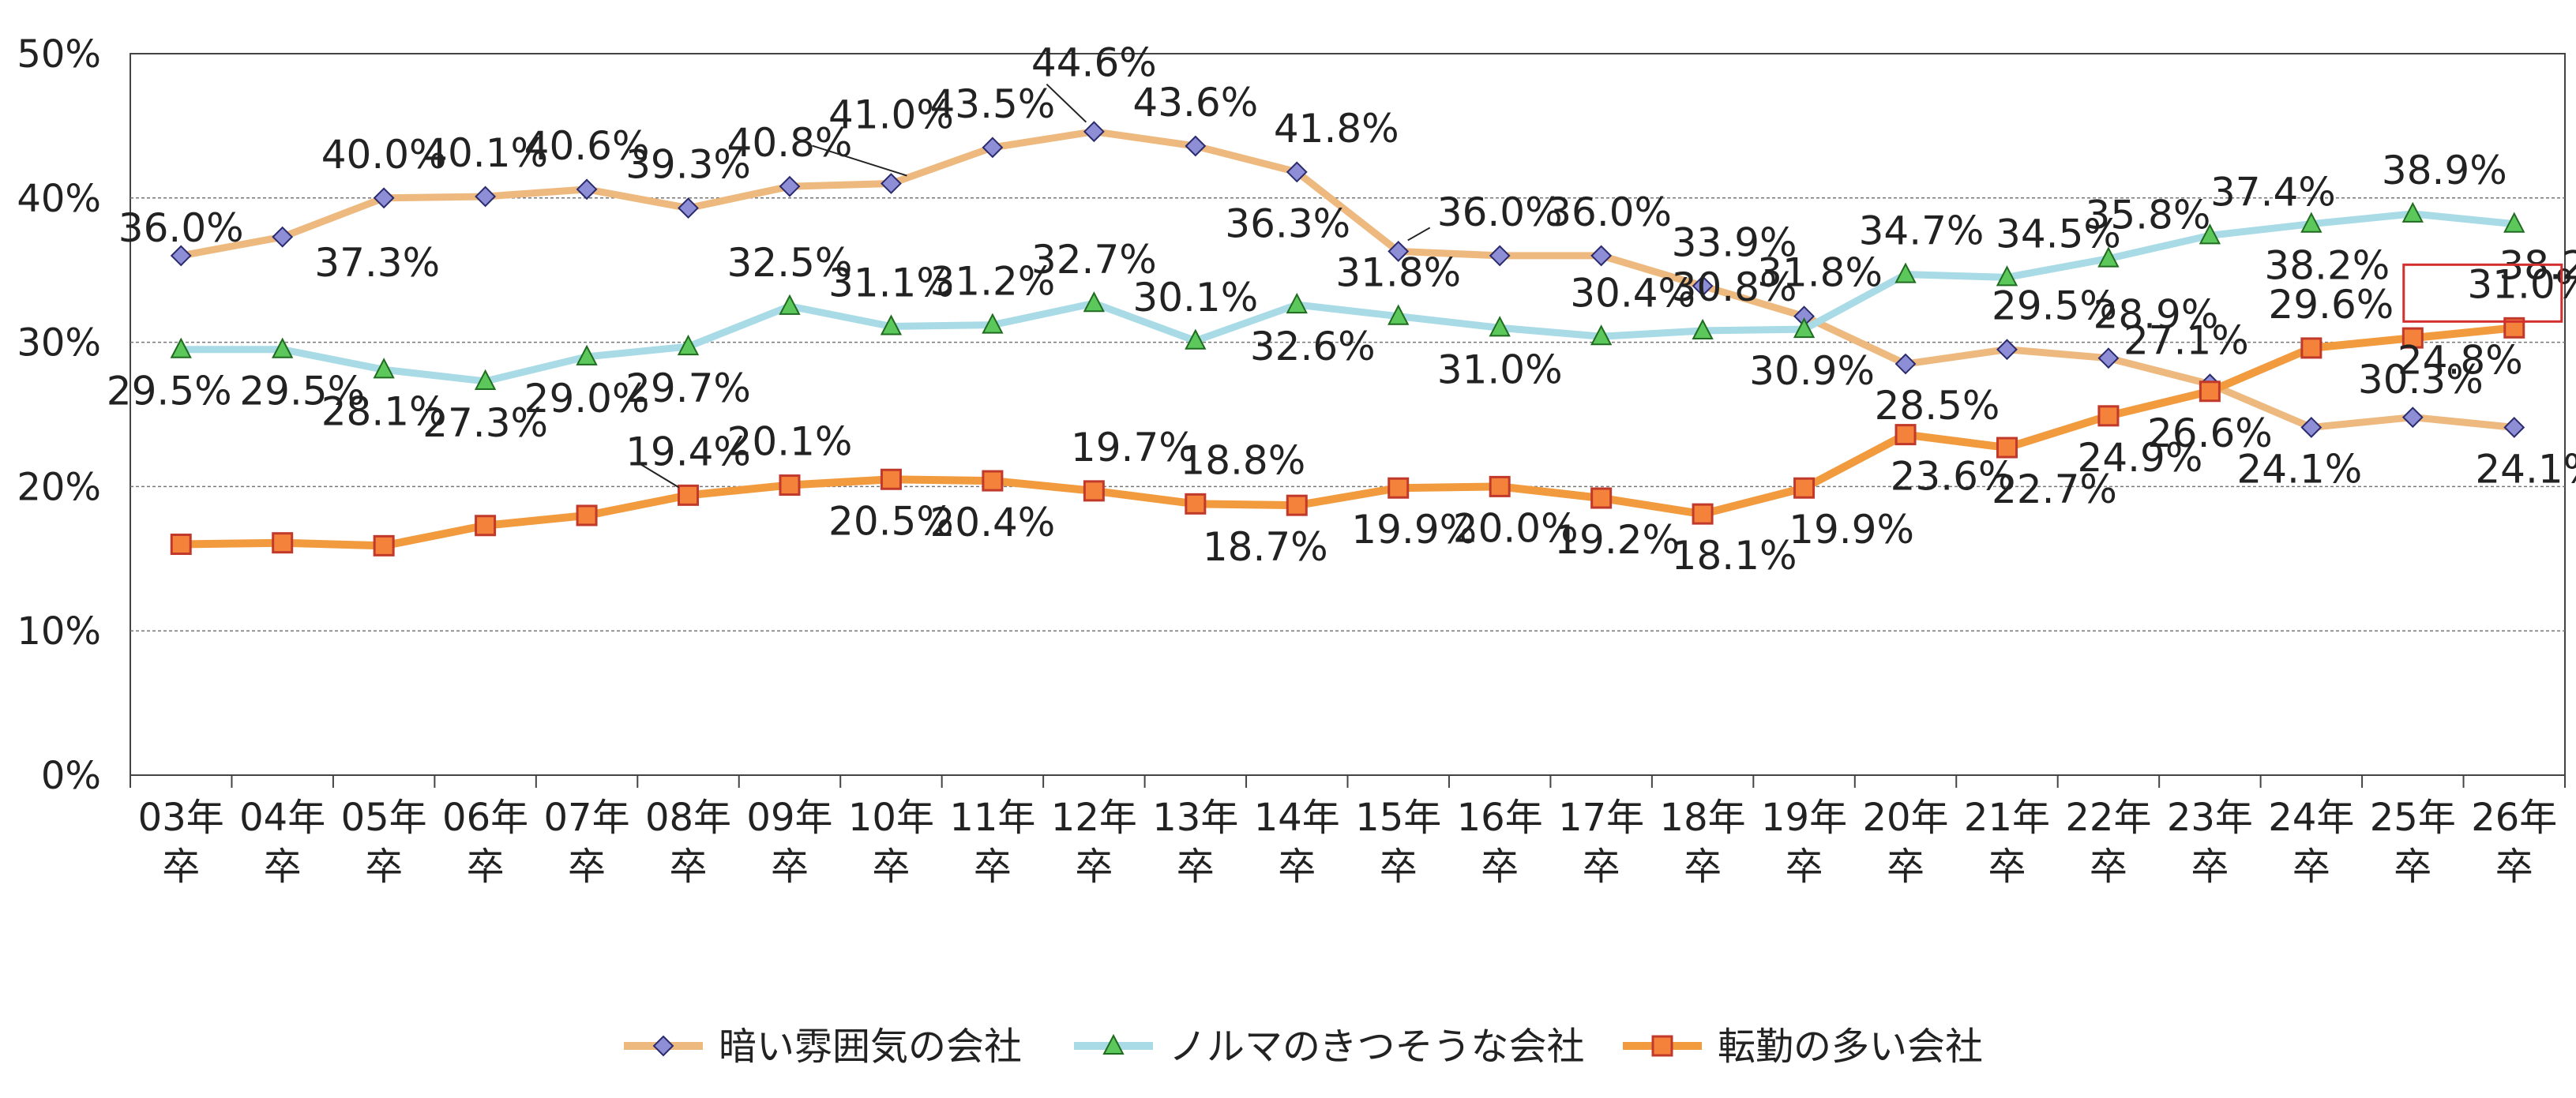  I want to click on y-tick-label: 20%, so click(59, 487).